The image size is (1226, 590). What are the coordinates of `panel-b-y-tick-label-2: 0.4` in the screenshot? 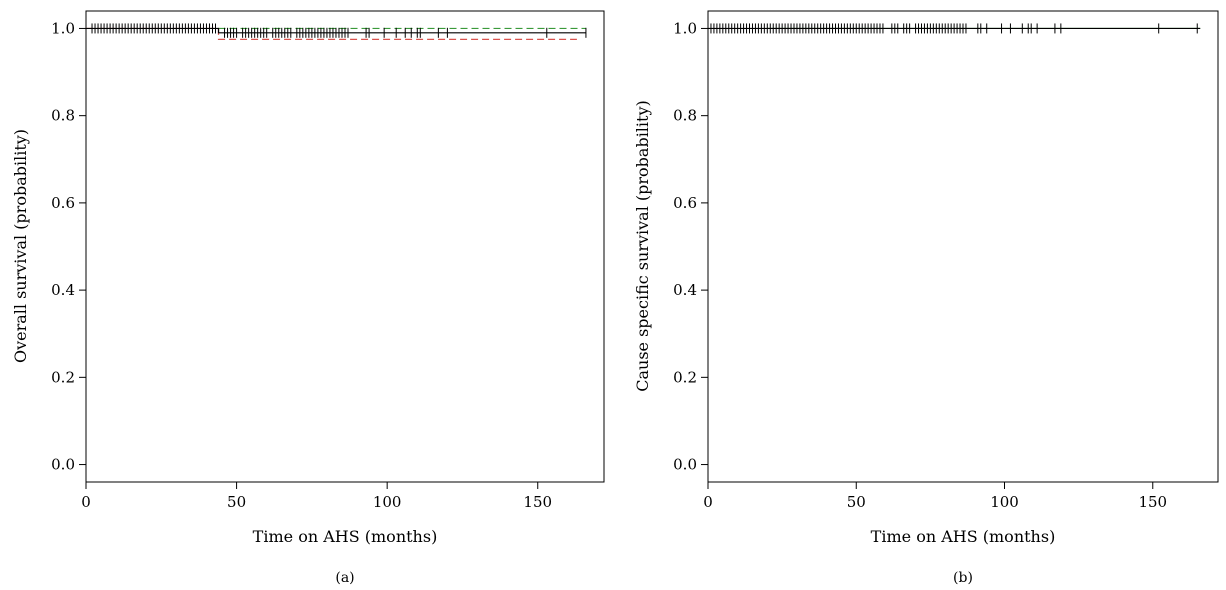 It's located at (685, 290).